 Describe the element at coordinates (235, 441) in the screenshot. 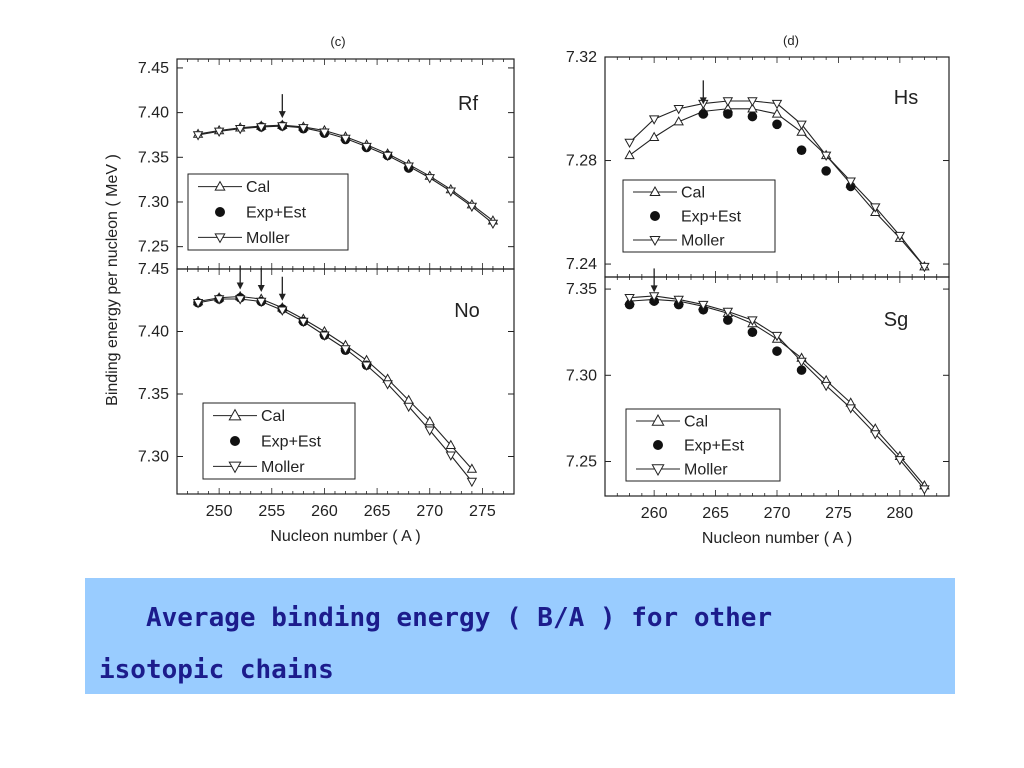

I see `no-legend-exp-est-marker` at that location.